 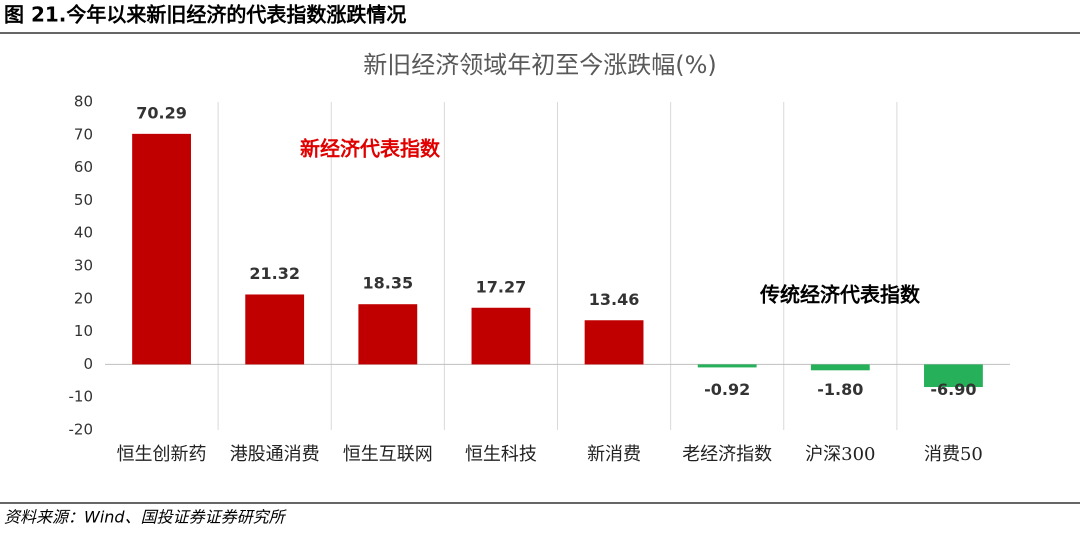 What do you see at coordinates (540, 65) in the screenshot?
I see `chart-title: 新旧经济领域年初至今涨跌幅(%)` at bounding box center [540, 65].